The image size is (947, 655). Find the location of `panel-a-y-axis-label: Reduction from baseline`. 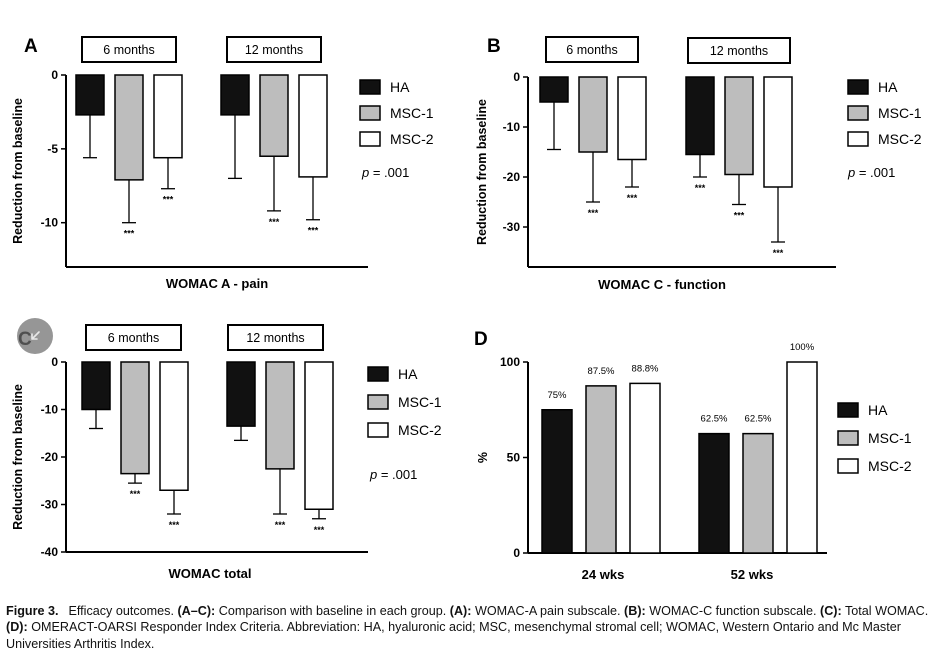

panel-a-y-axis-label: Reduction from baseline is located at coordinates (18, 171).